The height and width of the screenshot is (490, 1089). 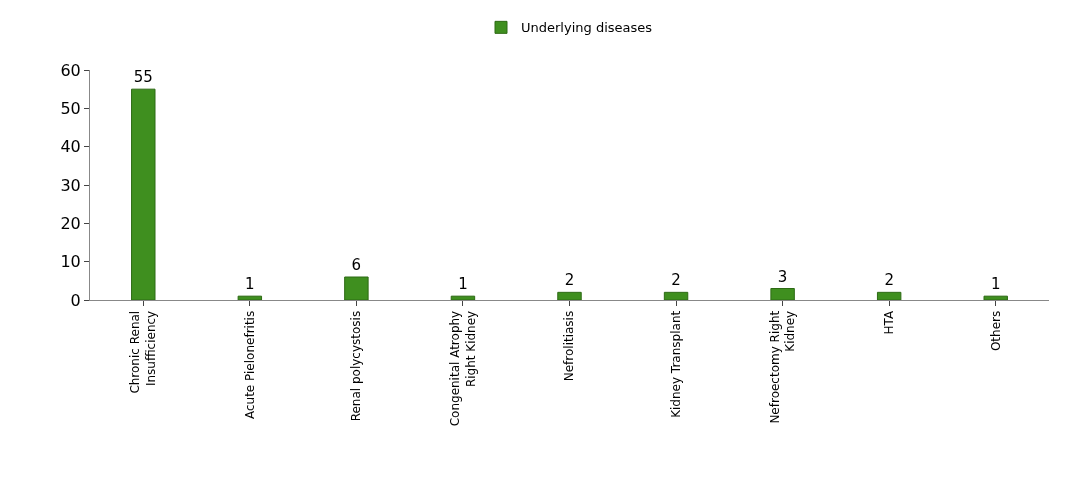 I want to click on data-label: 6, so click(x=356, y=265).